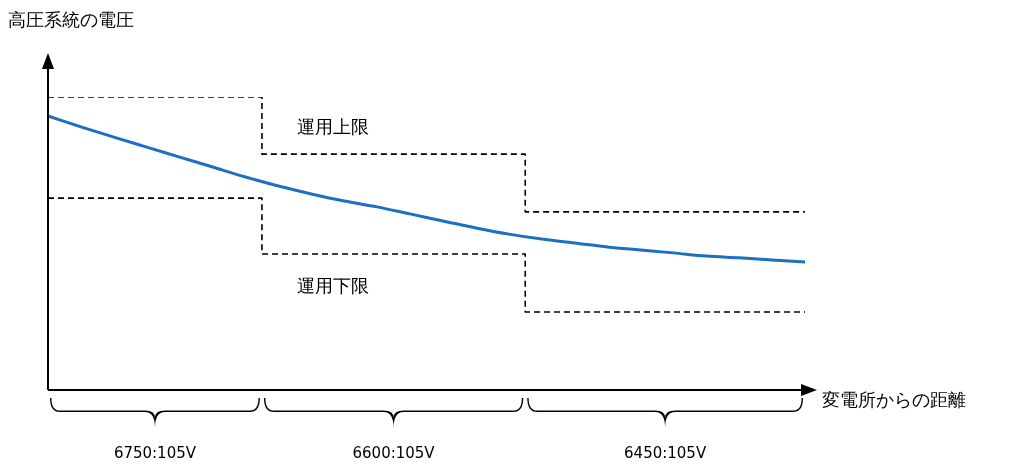 The width and height of the screenshot is (1017, 468). Describe the element at coordinates (155, 453) in the screenshot. I see `text: 6750:105V` at that location.